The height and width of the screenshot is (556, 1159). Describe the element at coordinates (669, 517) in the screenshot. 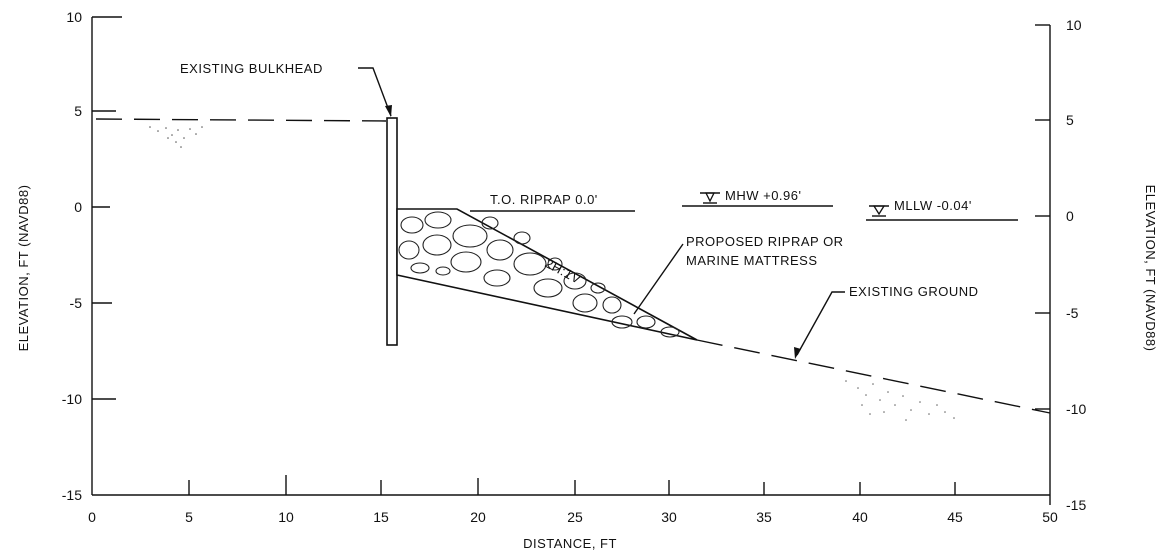

I see `x-tick-30: 30` at that location.